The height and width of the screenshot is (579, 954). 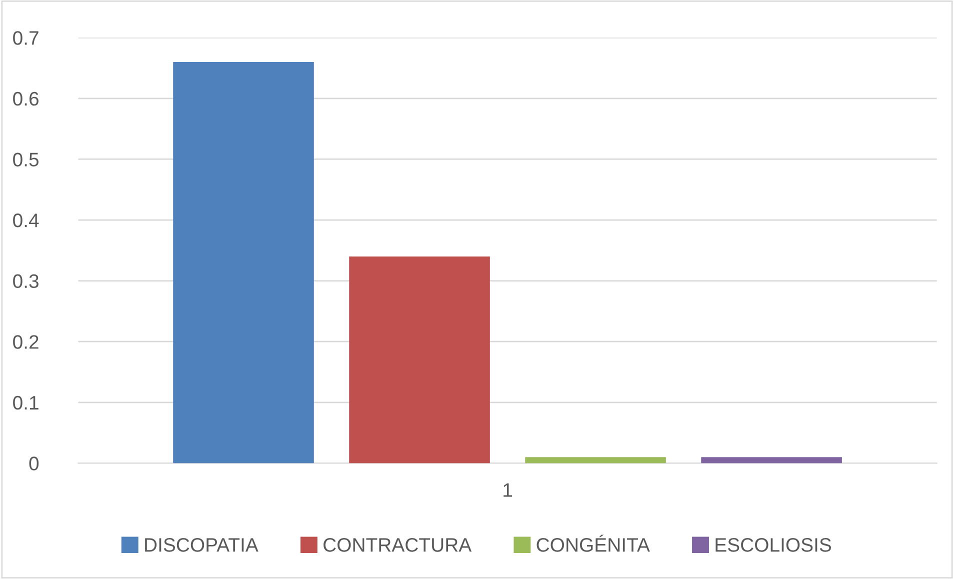 I want to click on y-tick-label: 0.5, so click(x=26, y=159).